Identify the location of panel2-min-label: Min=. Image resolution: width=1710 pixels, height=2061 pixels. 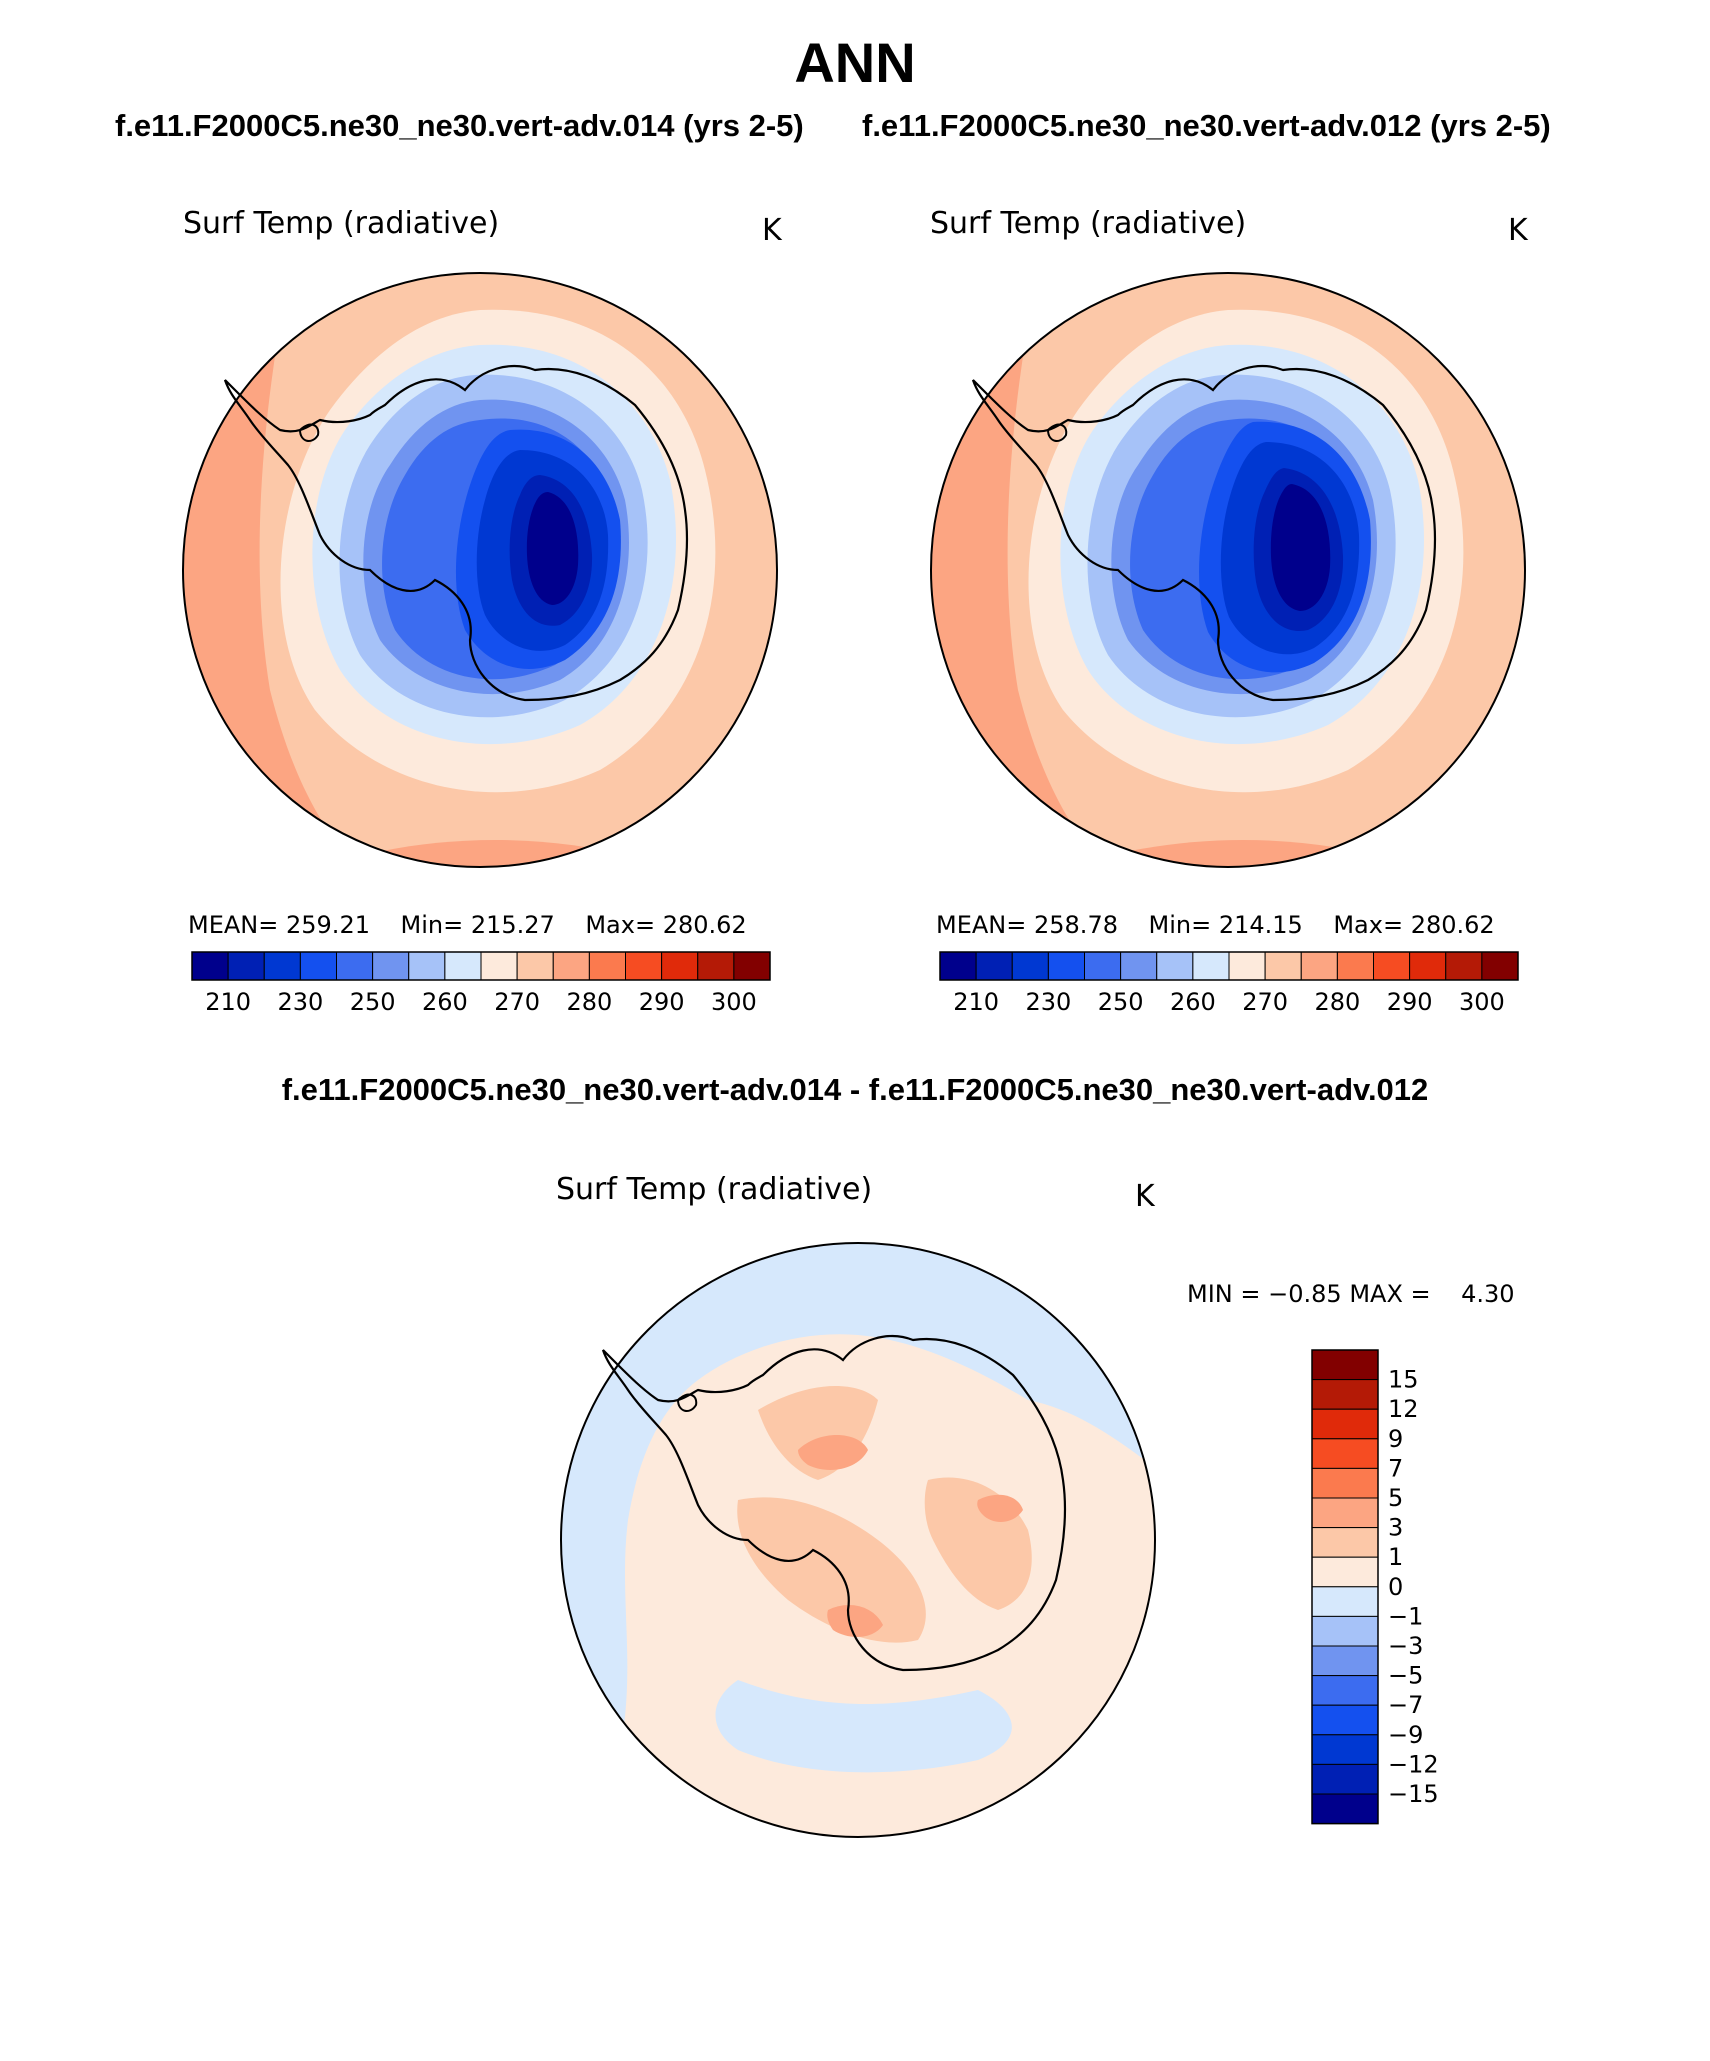
(1180, 925).